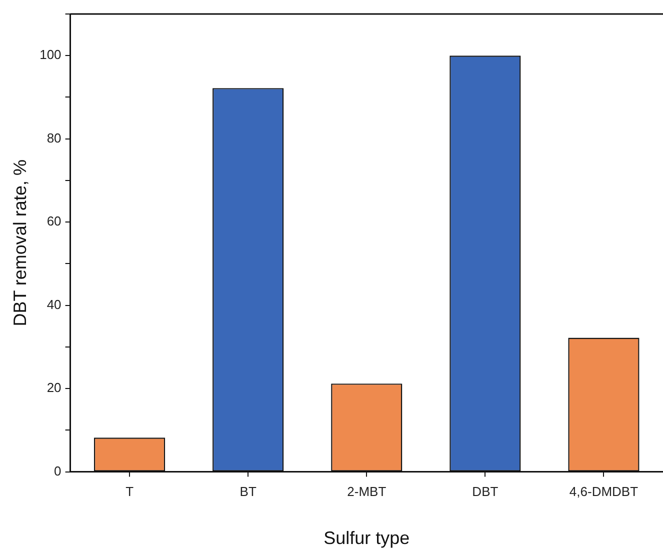  I want to click on x-tick-label: 2-MBT, so click(366, 492).